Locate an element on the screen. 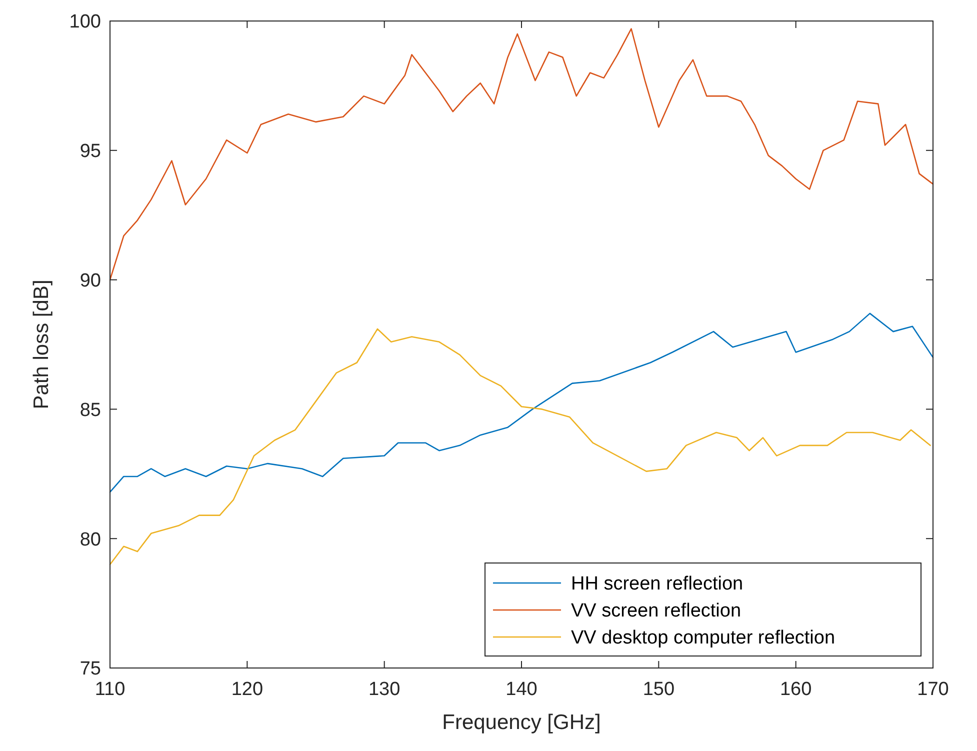 The width and height of the screenshot is (977, 751). x-axis-title: Frequency [GHz] is located at coordinates (521, 722).